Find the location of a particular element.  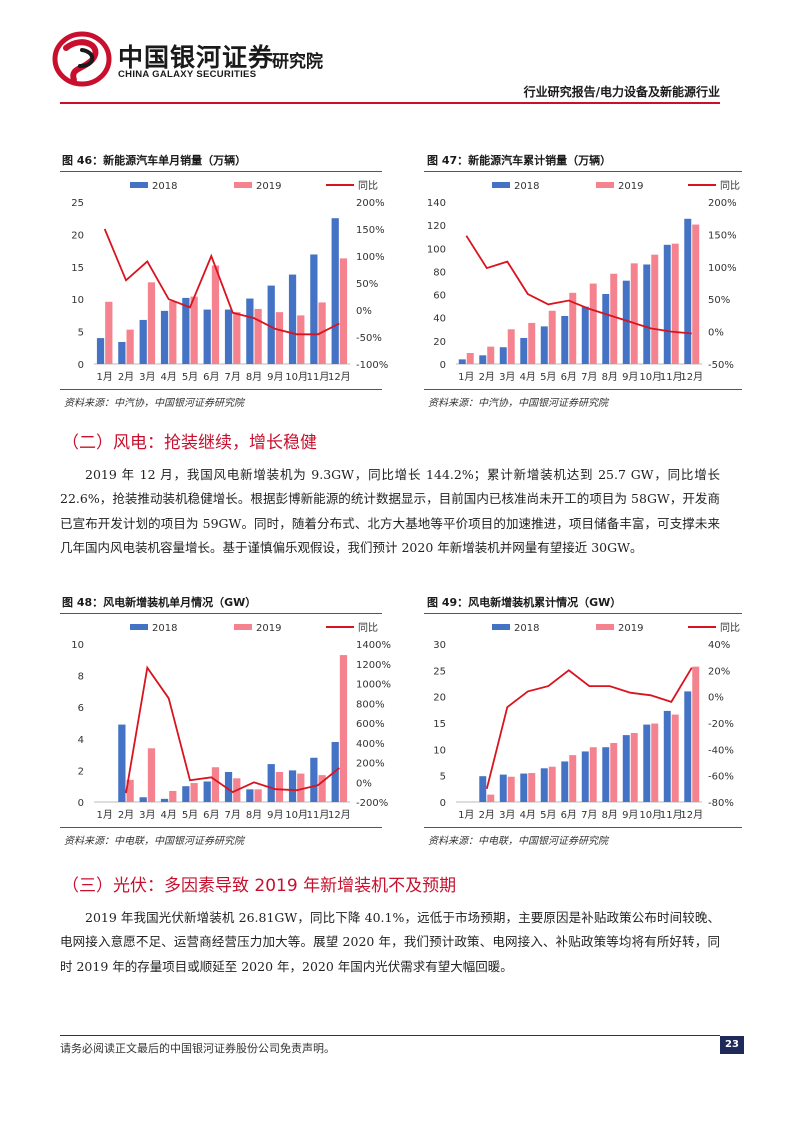

x-tick-label: 9月 is located at coordinates (630, 377).